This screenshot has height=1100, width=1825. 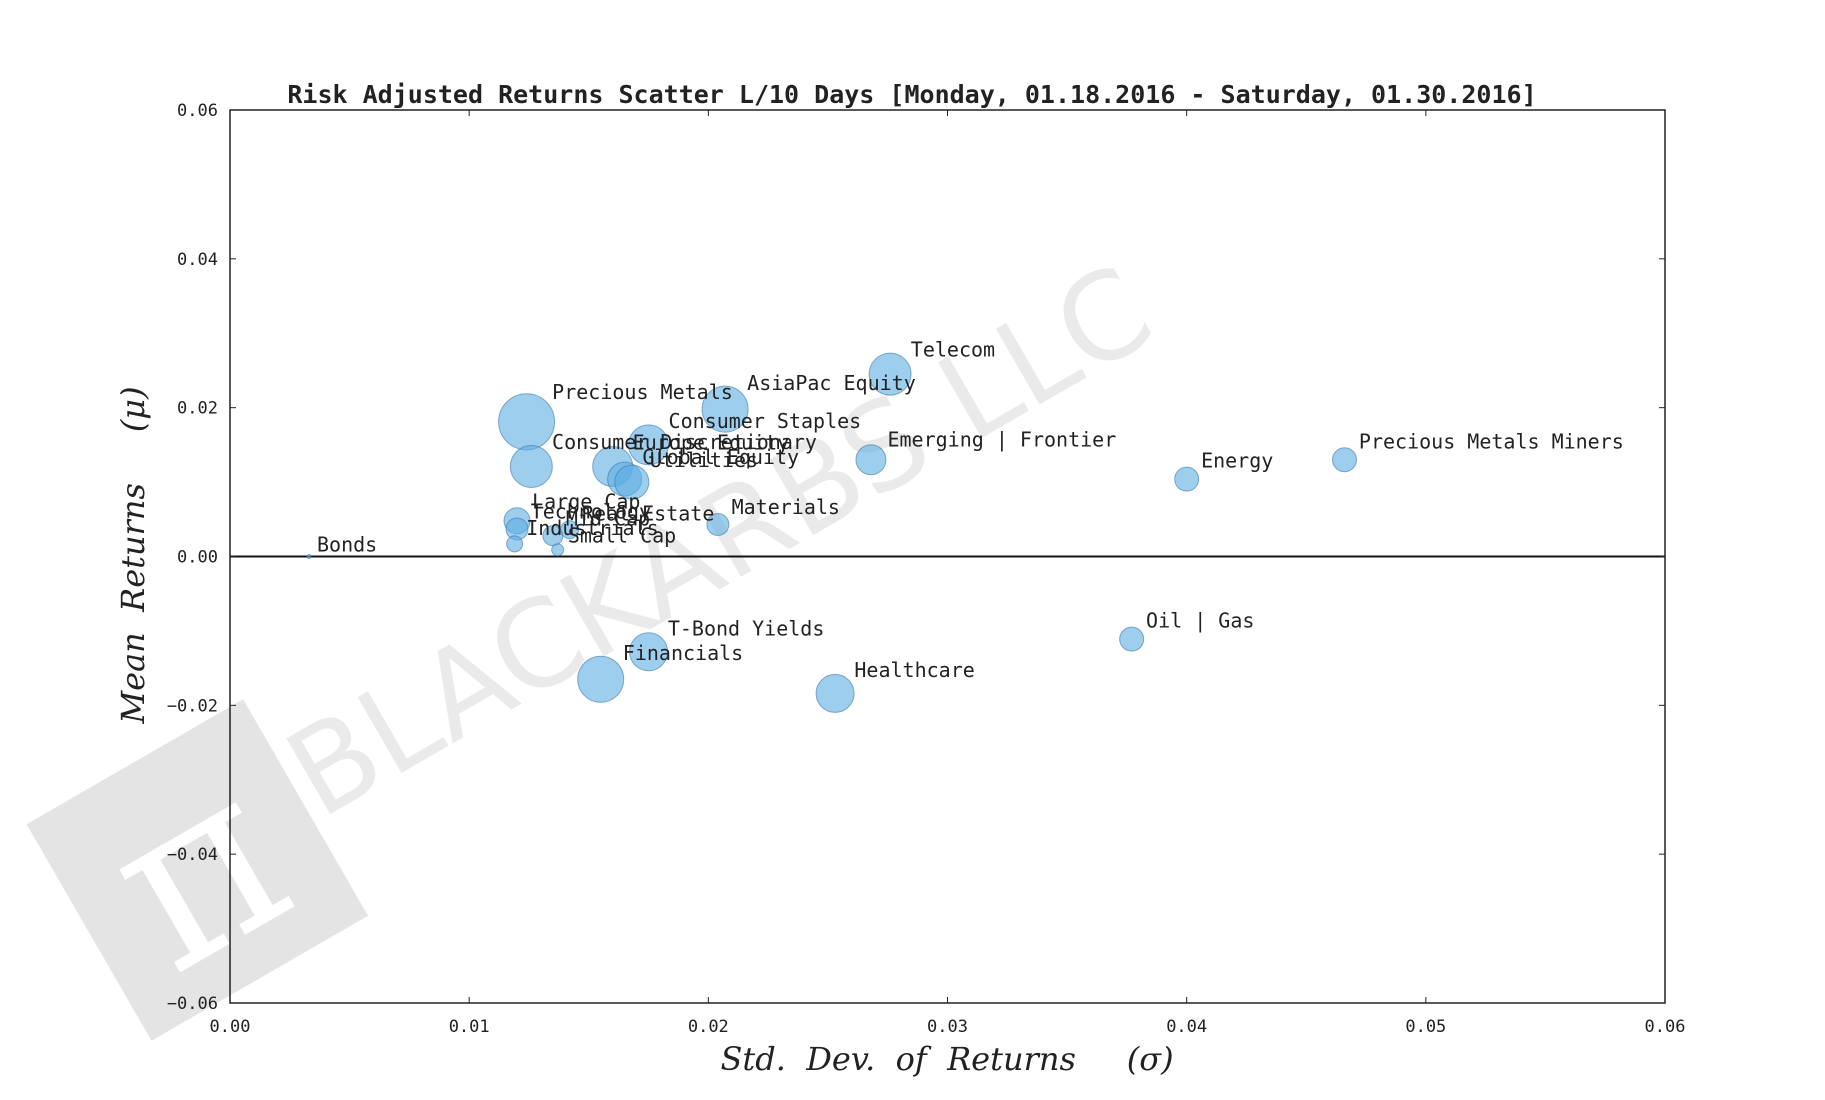 I want to click on y-tick-label: 0.04, so click(x=197, y=260).